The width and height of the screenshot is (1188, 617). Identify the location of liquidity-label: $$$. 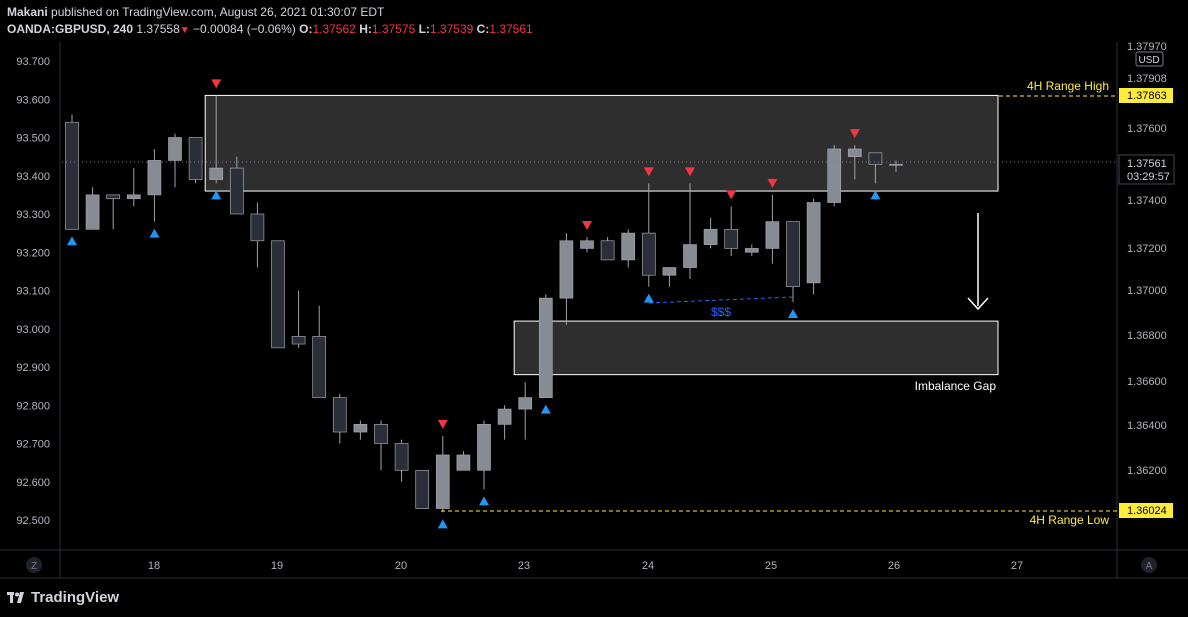
(721, 312).